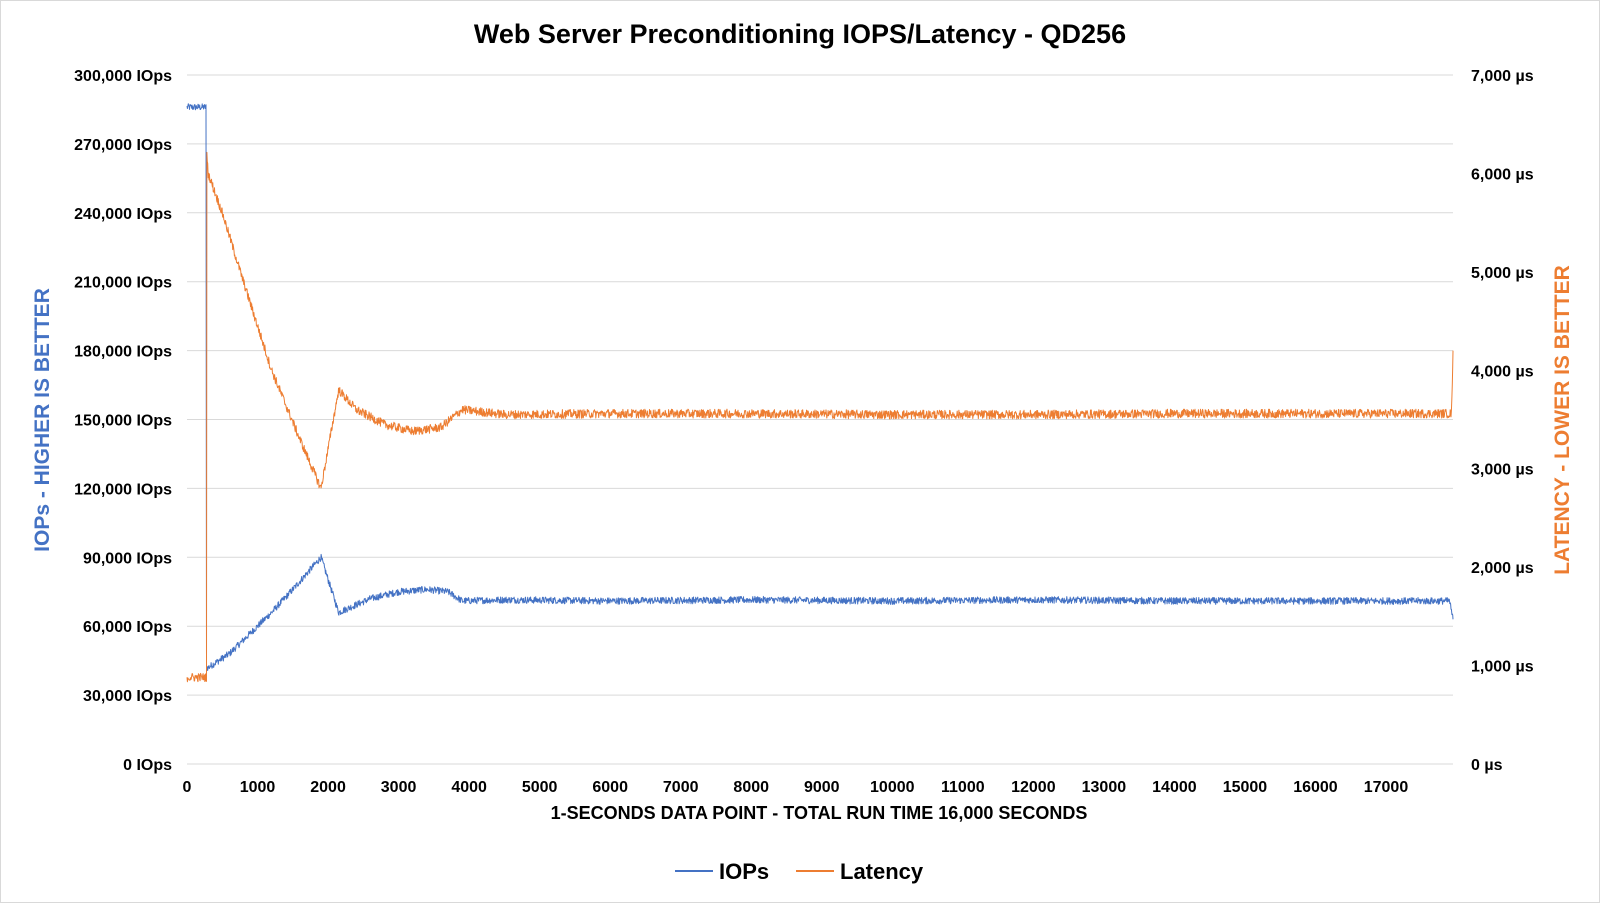 This screenshot has height=903, width=1600. Describe the element at coordinates (123, 76) in the screenshot. I see `y-left-tick-label: 300,000 IOps` at that location.